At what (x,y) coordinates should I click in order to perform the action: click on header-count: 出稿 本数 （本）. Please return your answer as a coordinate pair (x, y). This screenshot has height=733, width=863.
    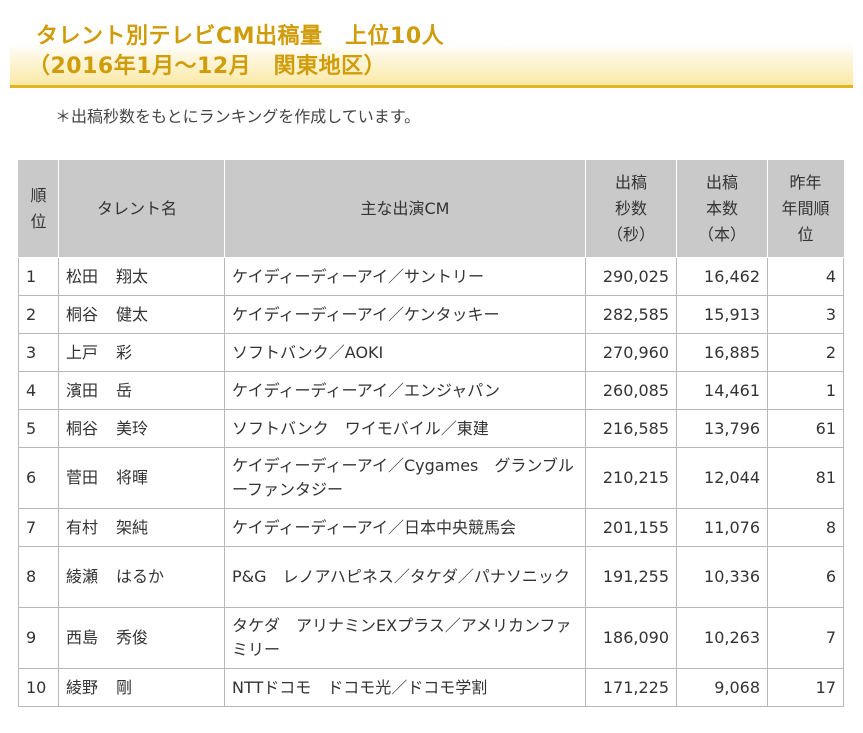
    Looking at the image, I should click on (722, 209).